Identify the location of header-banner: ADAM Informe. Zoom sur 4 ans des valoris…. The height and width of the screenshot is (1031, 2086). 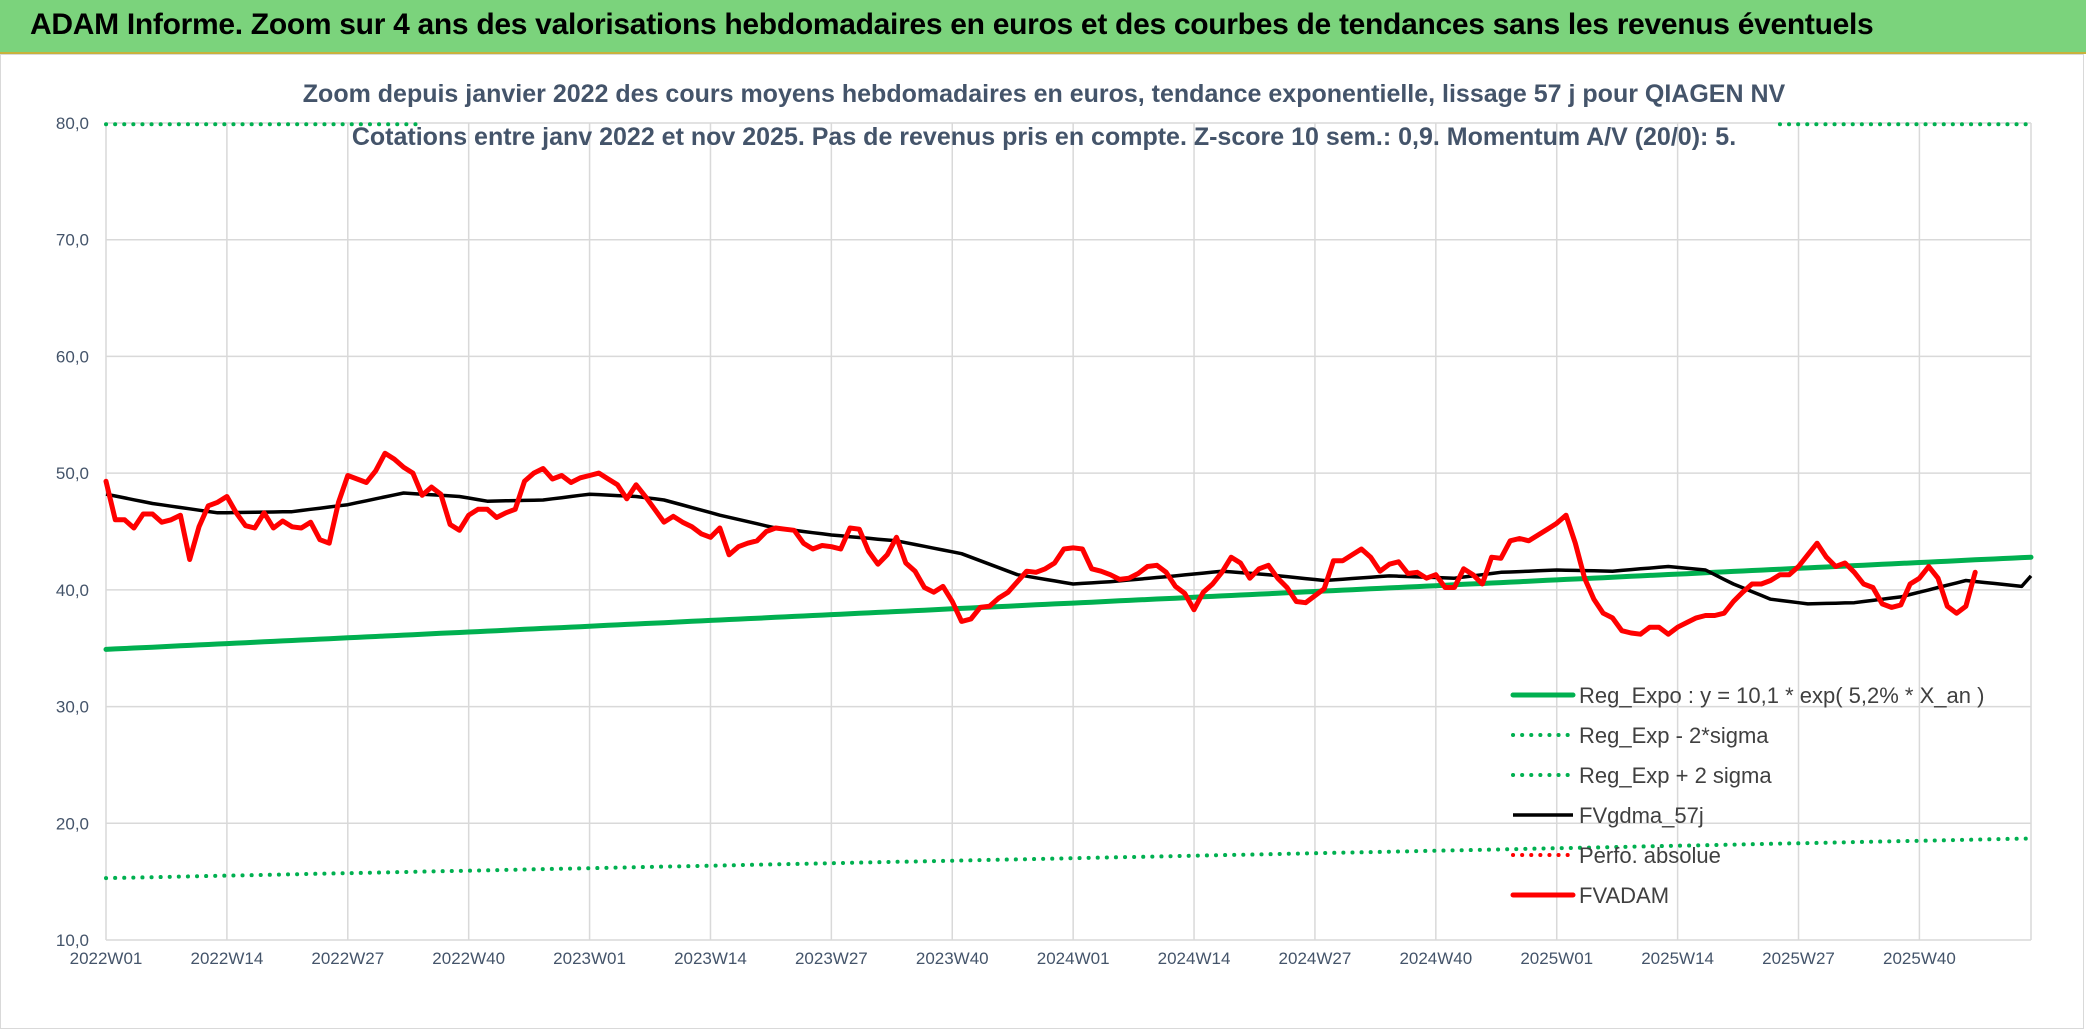
(1043, 27).